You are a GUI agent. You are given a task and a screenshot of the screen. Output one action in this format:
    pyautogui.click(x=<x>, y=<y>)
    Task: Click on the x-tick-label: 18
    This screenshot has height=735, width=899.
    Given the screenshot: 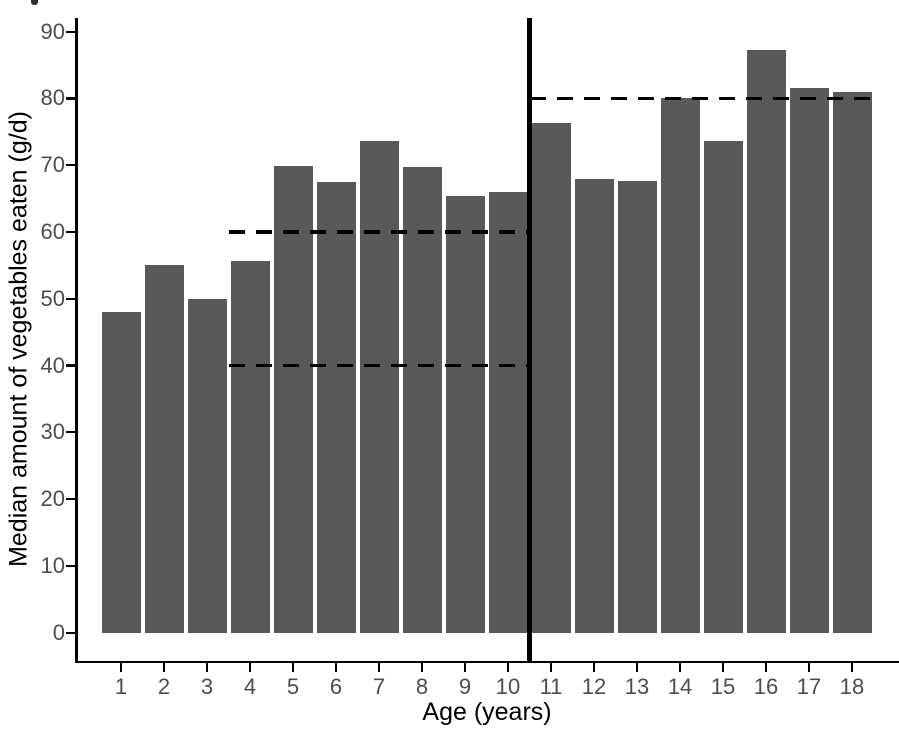 What is the action you would take?
    pyautogui.click(x=852, y=686)
    